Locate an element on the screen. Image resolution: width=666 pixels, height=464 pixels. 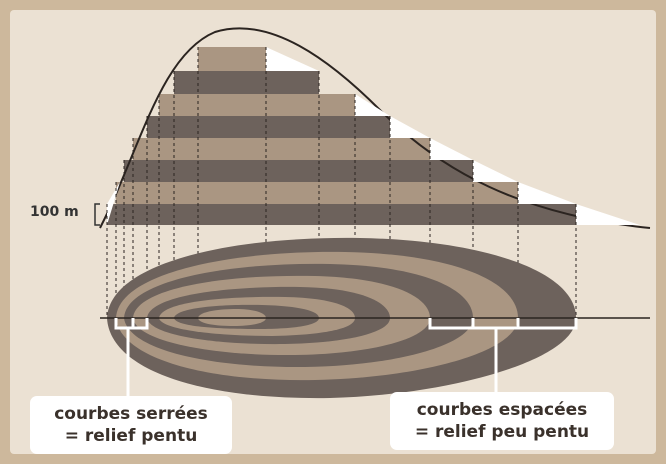
callout-gentle-line2: = relief peu pentu is located at coordinates (502, 432).